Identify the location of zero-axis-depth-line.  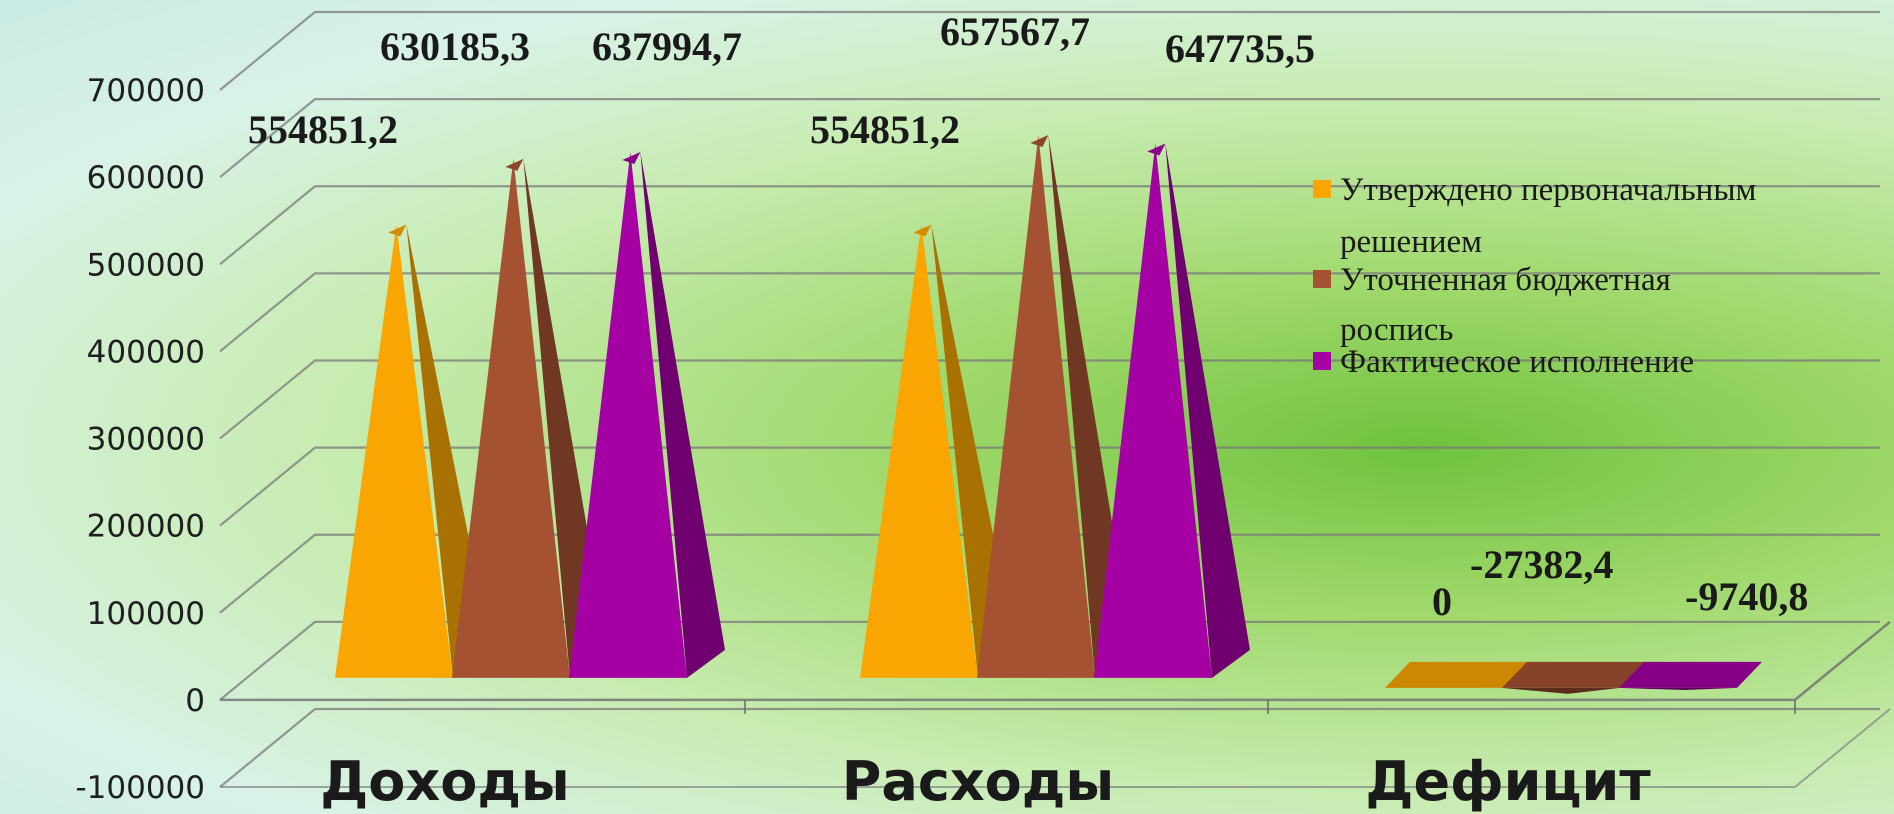
(1842, 660).